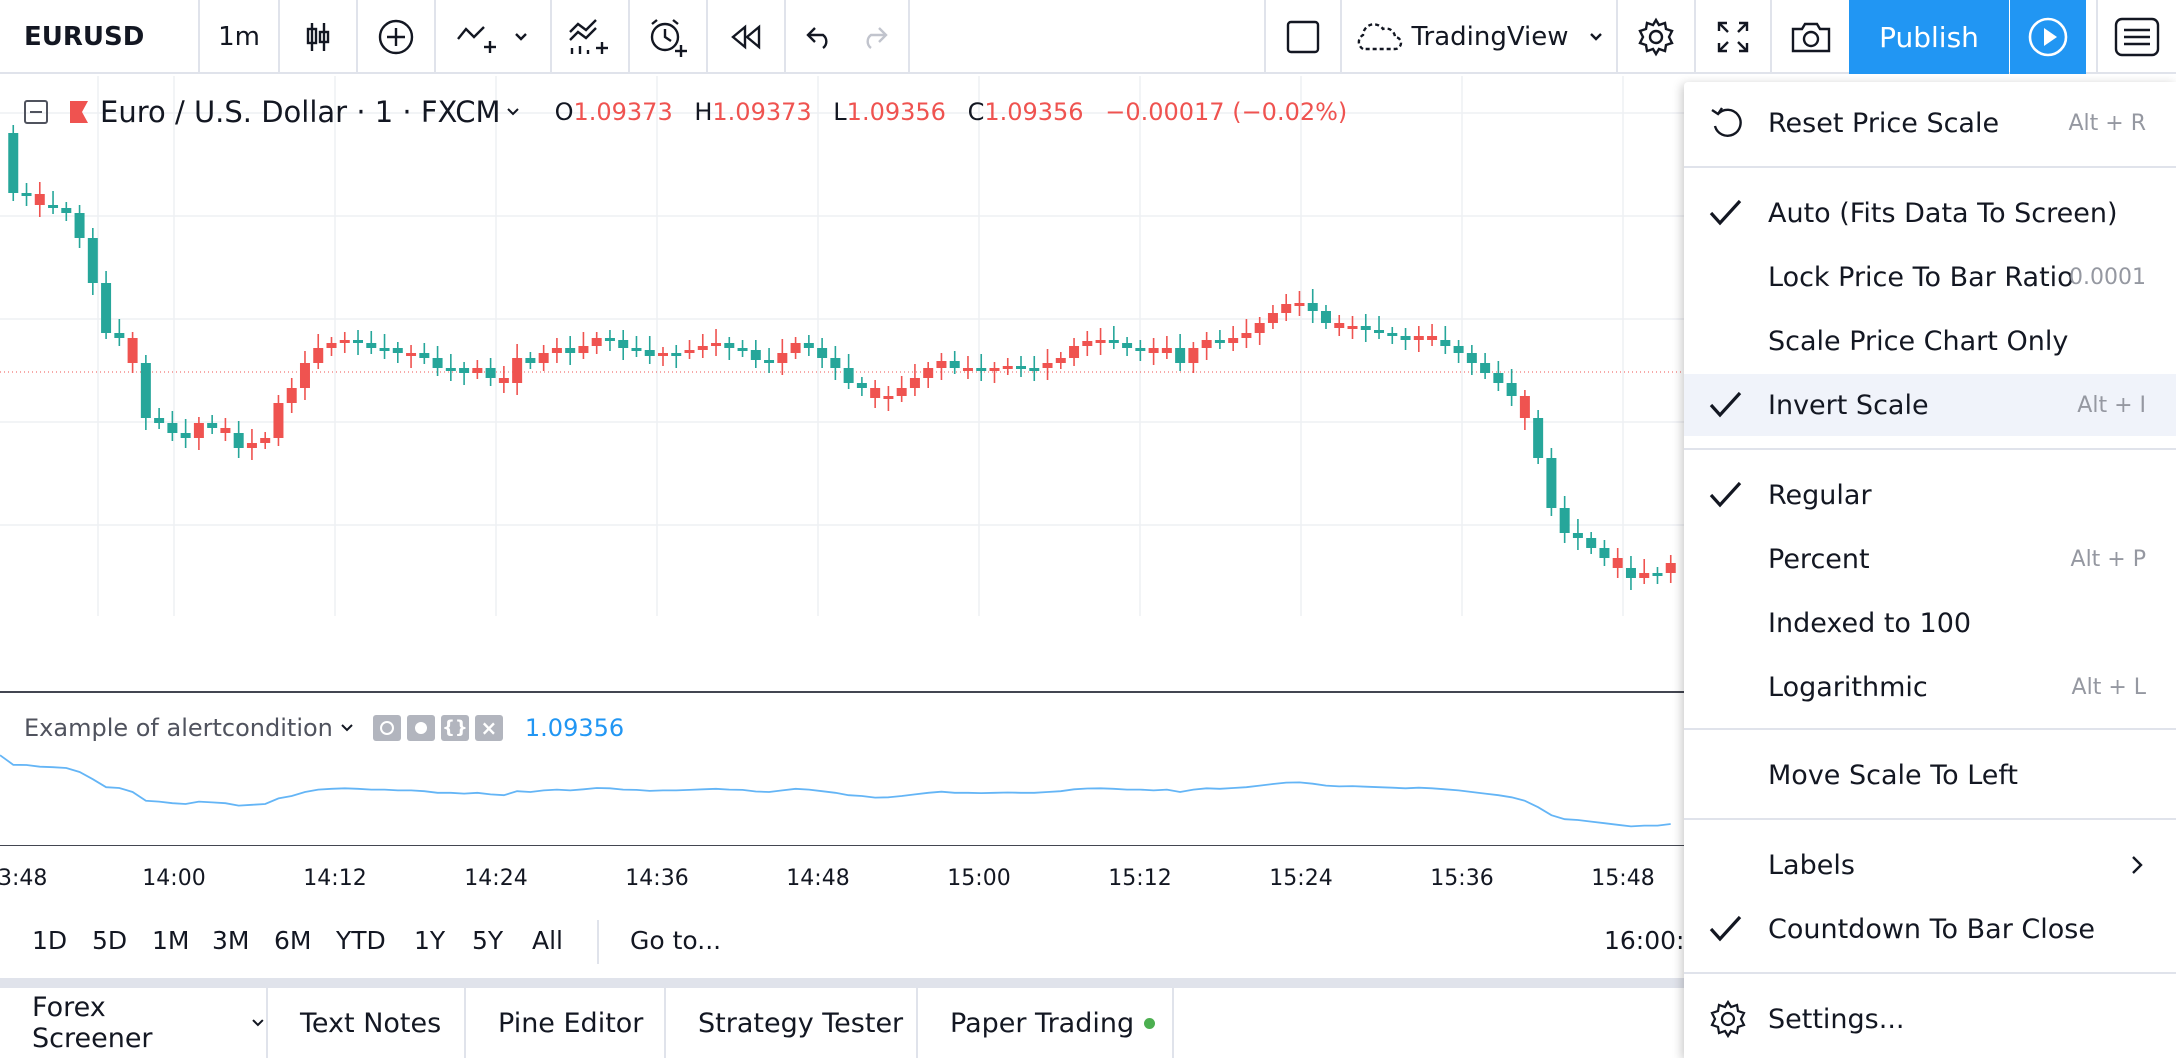 This screenshot has height=1058, width=2176. Describe the element at coordinates (367, 1023) in the screenshot. I see `tab-text-notes: Text Notes` at that location.